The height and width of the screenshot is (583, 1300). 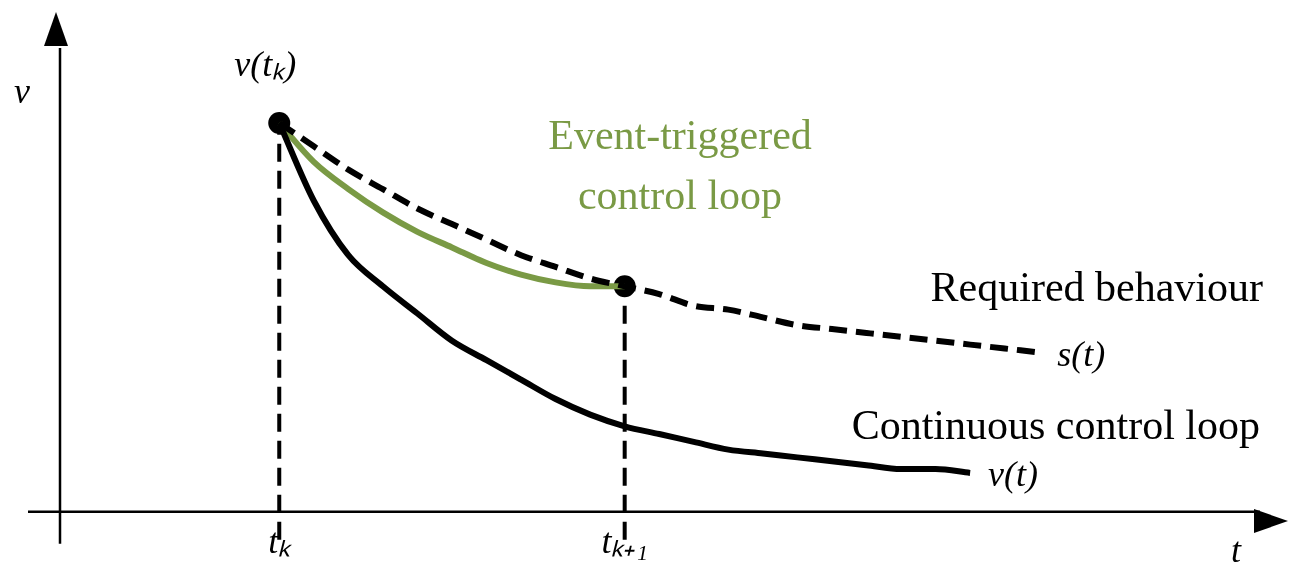 I want to click on series-label: Event-triggered control loop, so click(x=680, y=165).